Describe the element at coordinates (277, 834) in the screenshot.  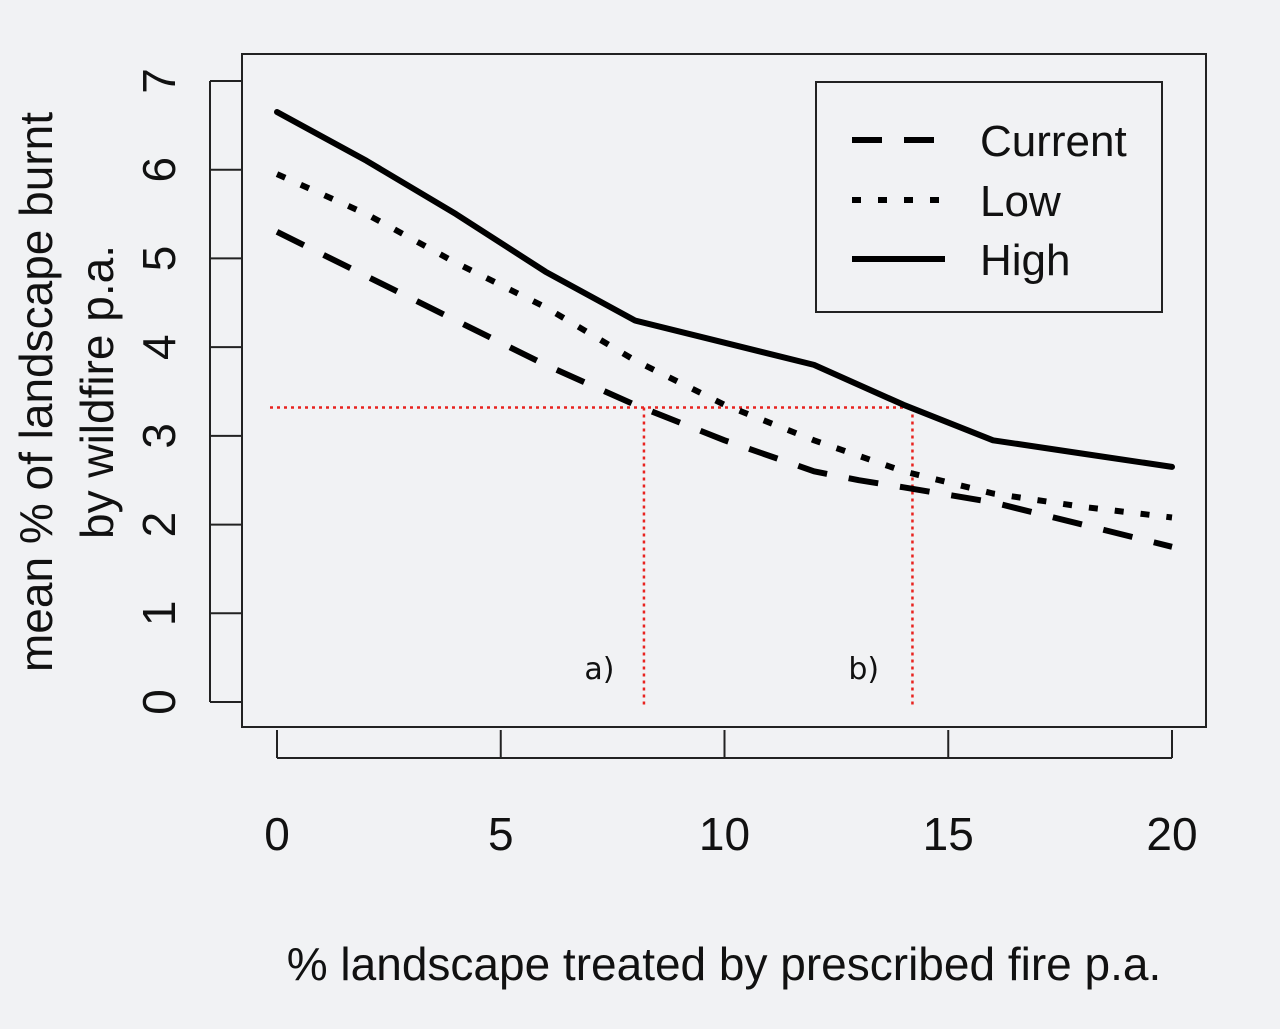
I see `x-tick-label: 0` at that location.